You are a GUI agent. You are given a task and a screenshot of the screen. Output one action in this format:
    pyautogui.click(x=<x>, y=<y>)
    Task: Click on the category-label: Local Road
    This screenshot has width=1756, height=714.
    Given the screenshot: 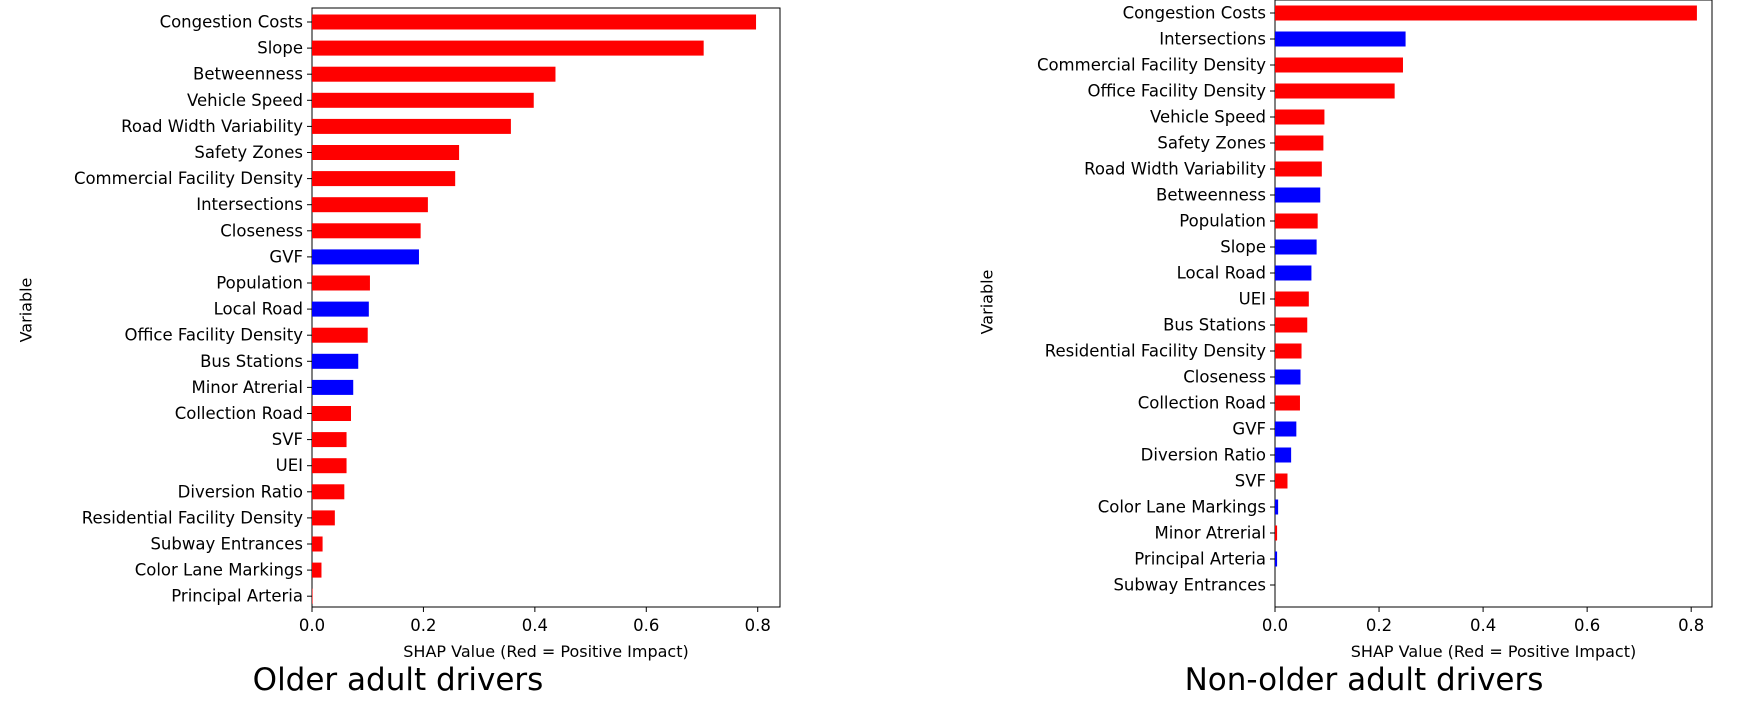 What is the action you would take?
    pyautogui.click(x=1221, y=273)
    